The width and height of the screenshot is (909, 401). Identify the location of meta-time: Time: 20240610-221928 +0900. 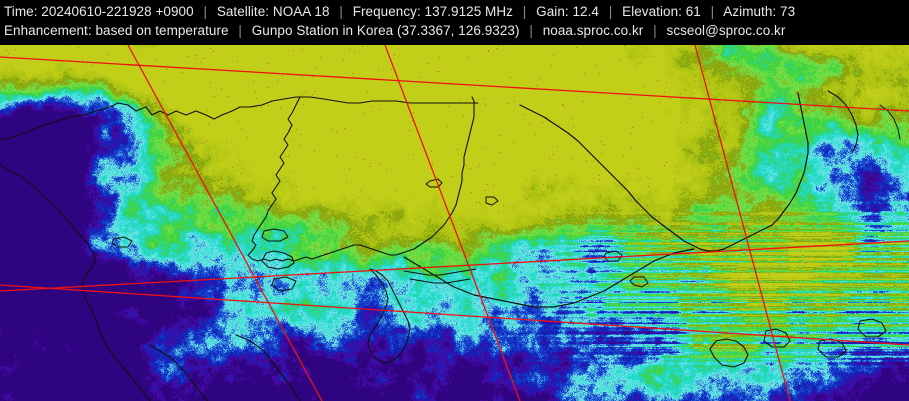
(99, 11).